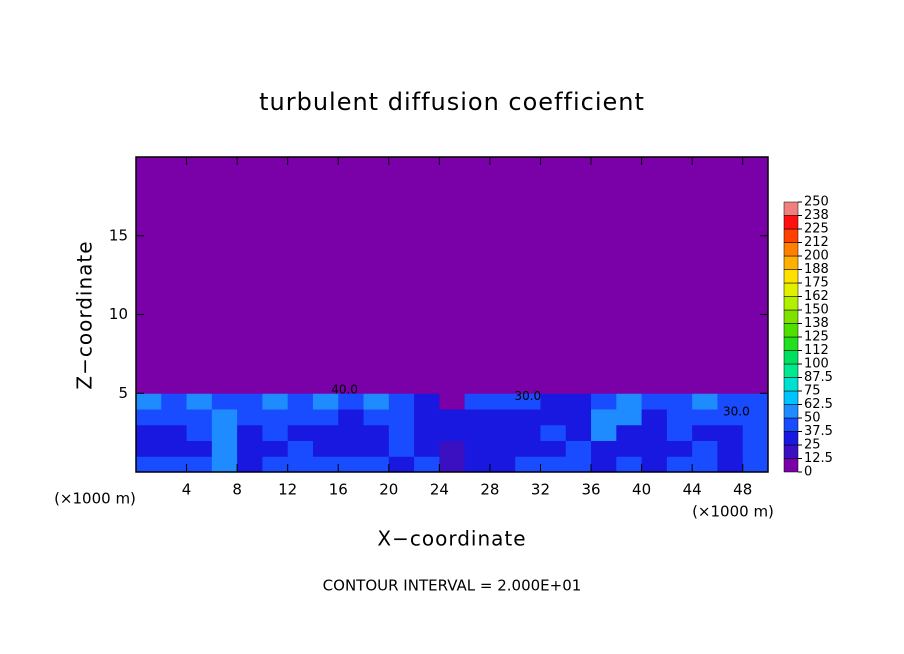 Image resolution: width=904 pixels, height=654 pixels. I want to click on colorbar-label: 112, so click(816, 350).